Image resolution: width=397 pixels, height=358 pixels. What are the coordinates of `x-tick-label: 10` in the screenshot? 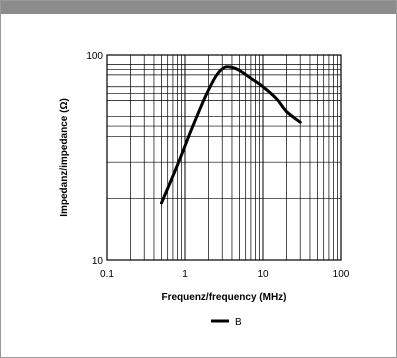 It's located at (263, 274).